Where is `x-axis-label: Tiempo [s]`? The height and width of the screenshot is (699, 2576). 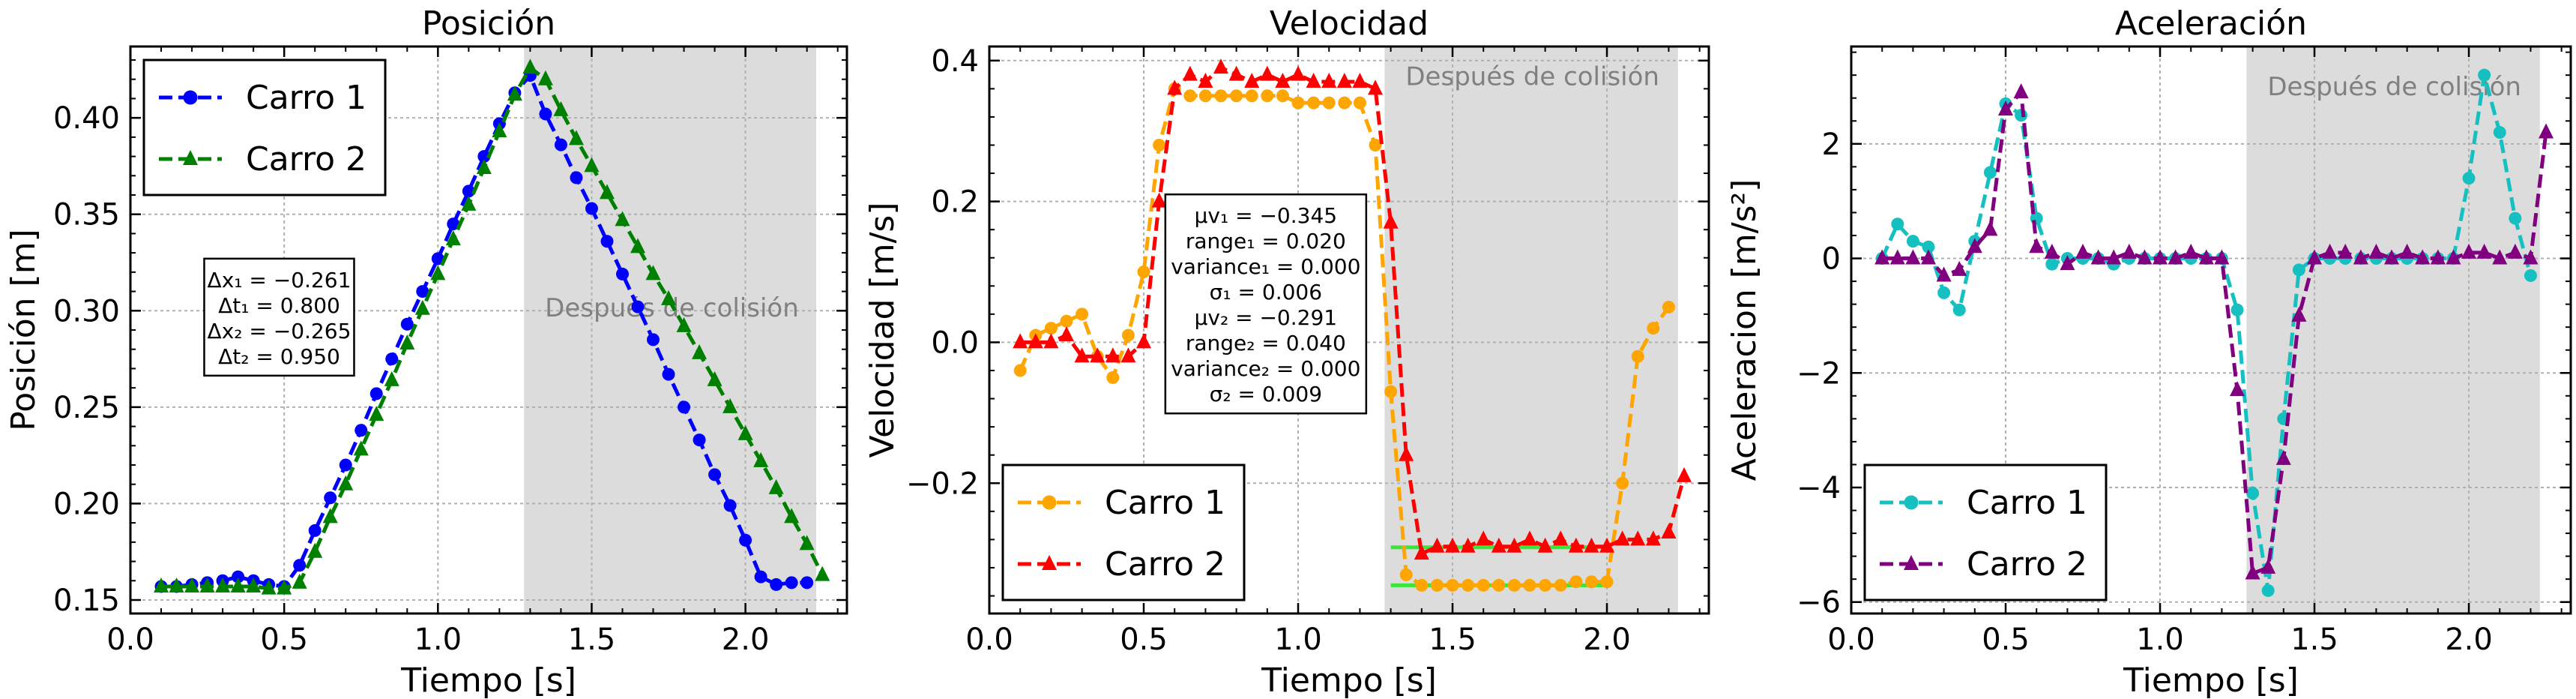
x-axis-label: Tiempo [s] is located at coordinates (1349, 680).